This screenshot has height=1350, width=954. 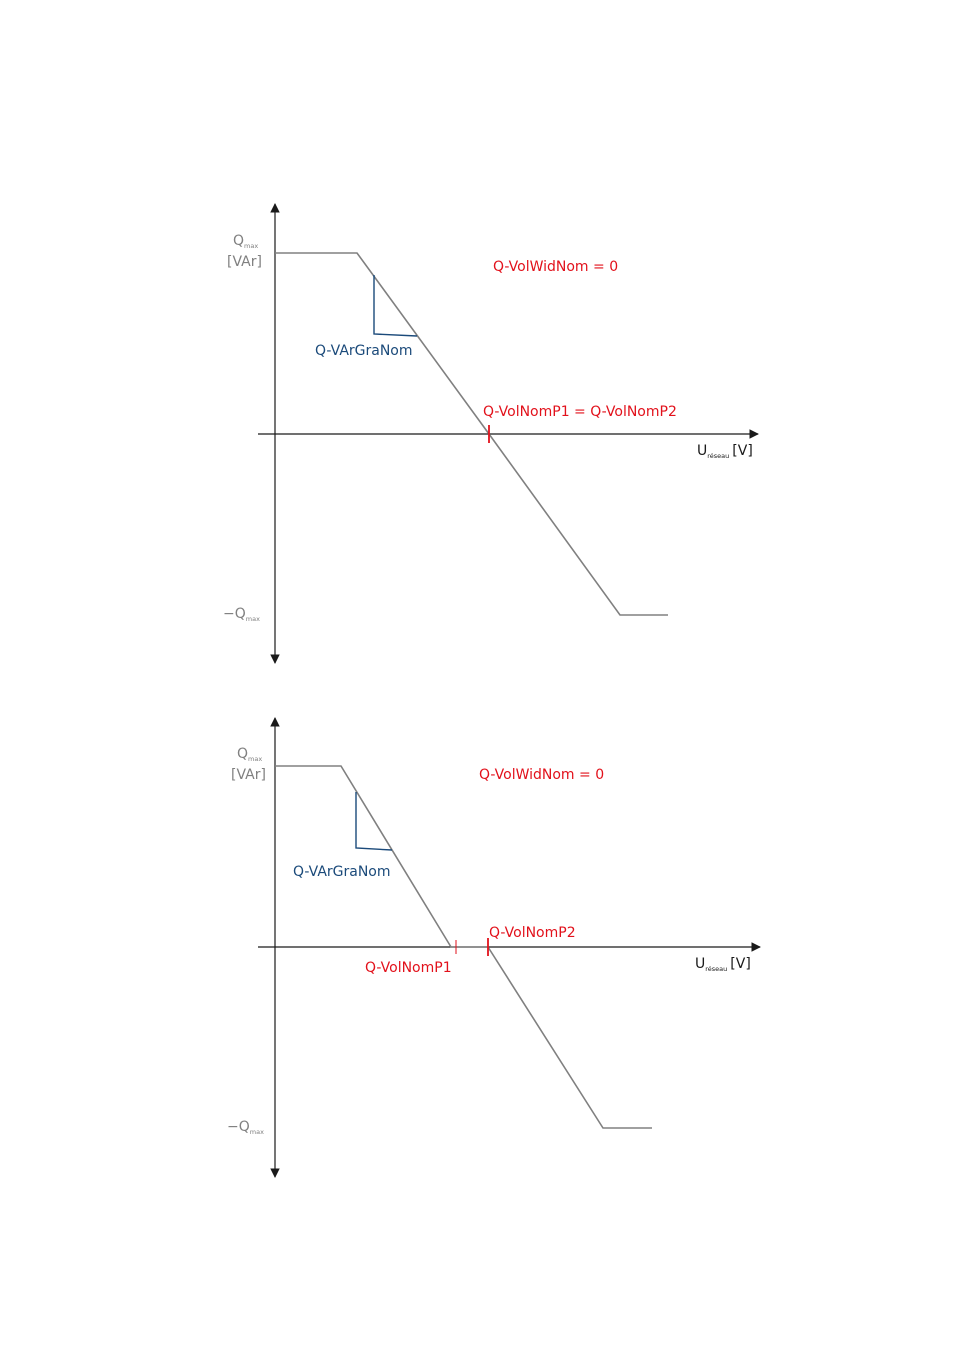 I want to click on p2-label: Q-VolNomP2, so click(x=532, y=933).